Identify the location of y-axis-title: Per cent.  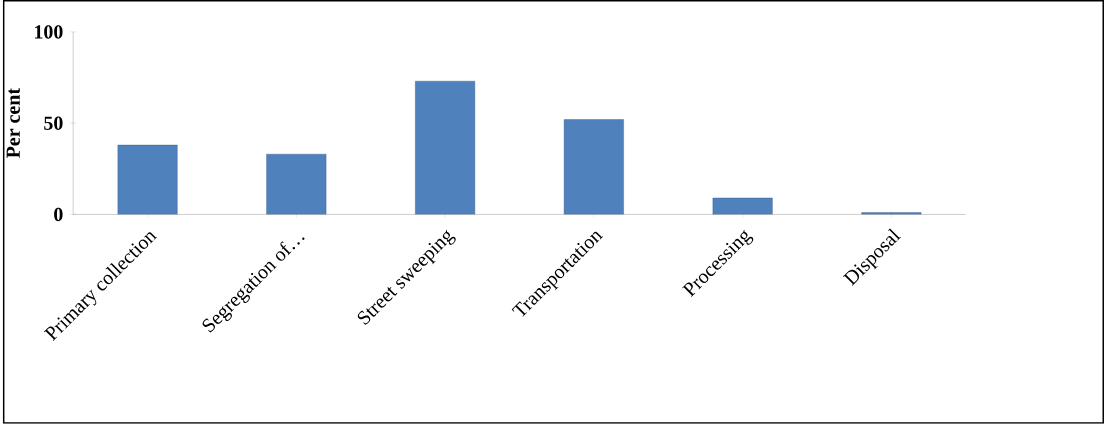
(13, 123).